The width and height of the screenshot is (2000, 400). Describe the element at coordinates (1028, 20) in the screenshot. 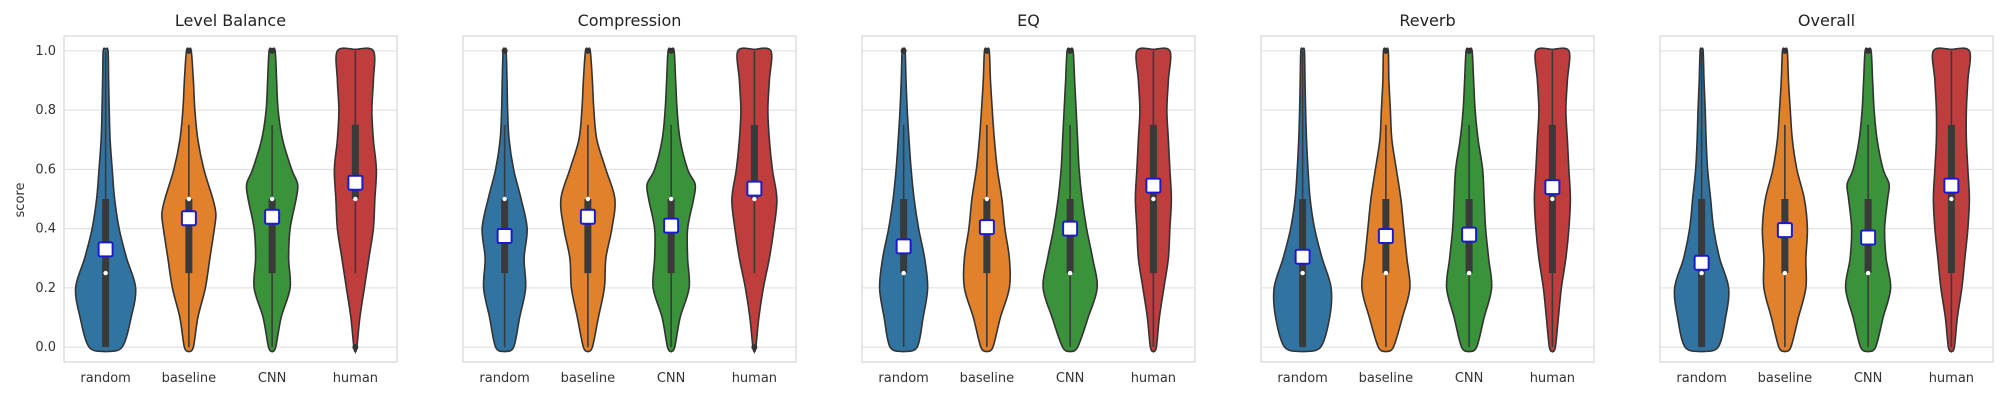

I see `panel-title: EQ` at that location.